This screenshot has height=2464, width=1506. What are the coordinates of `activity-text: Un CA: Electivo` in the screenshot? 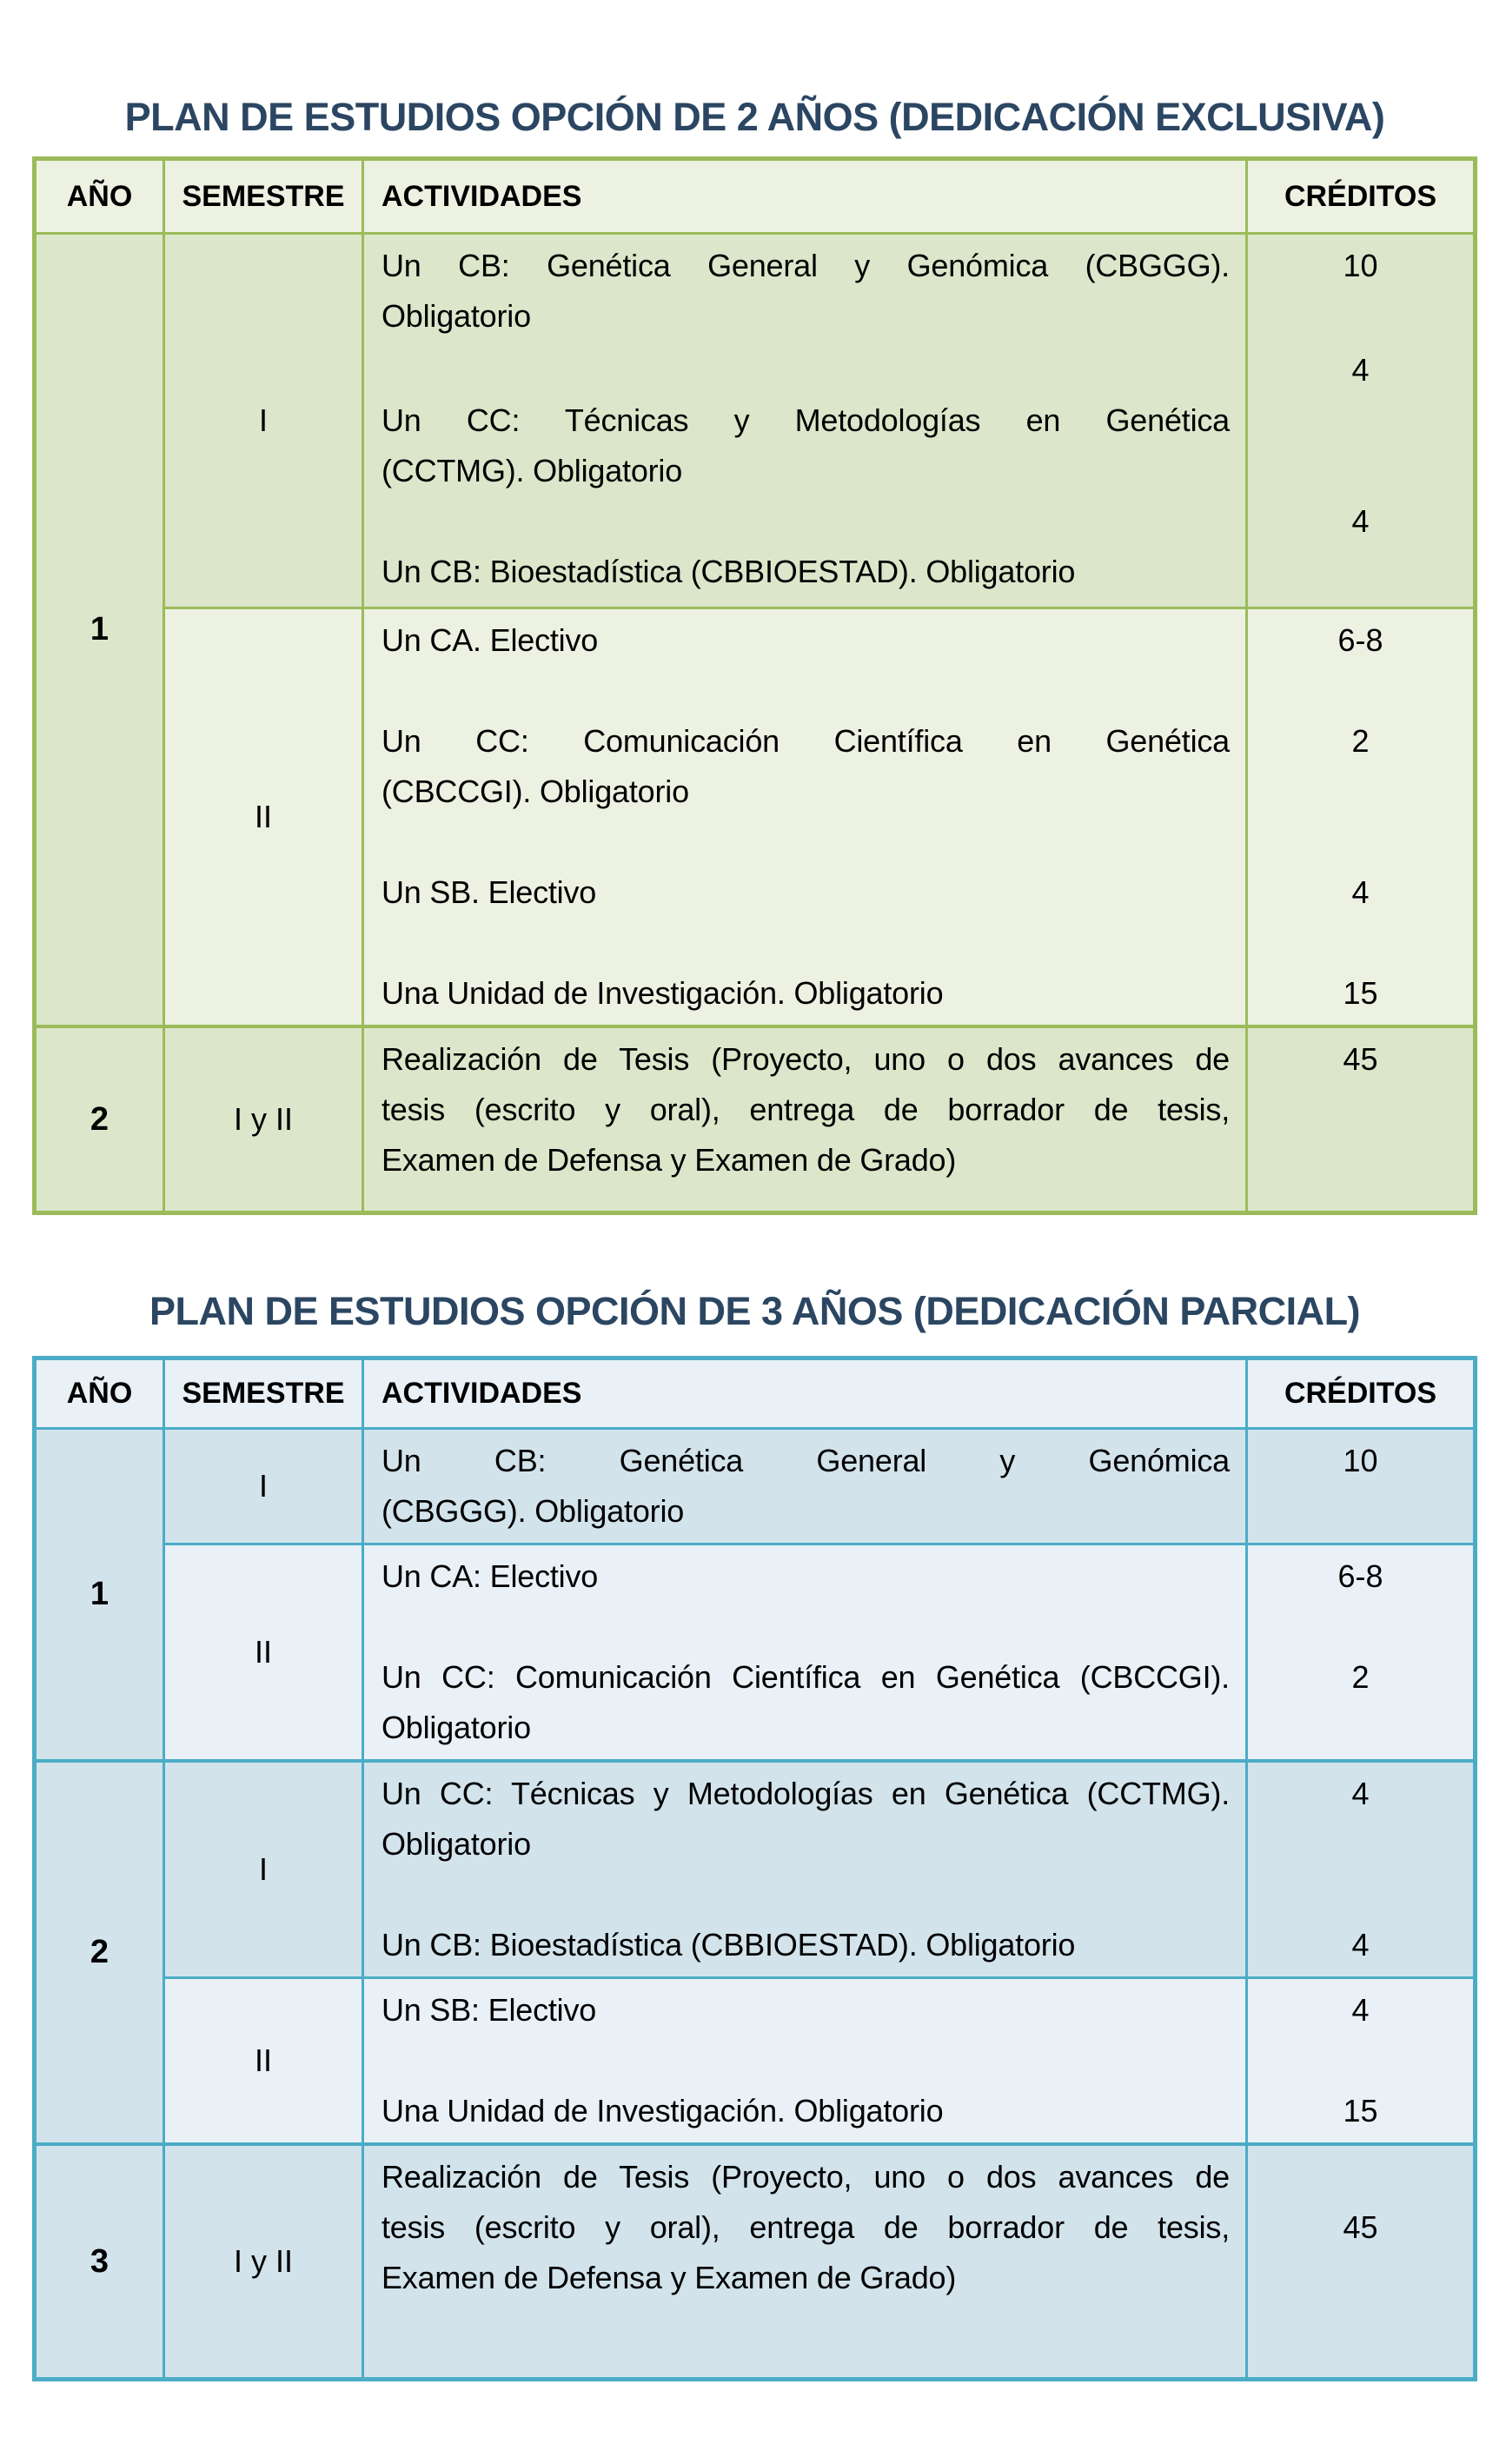 It's located at (804, 1574).